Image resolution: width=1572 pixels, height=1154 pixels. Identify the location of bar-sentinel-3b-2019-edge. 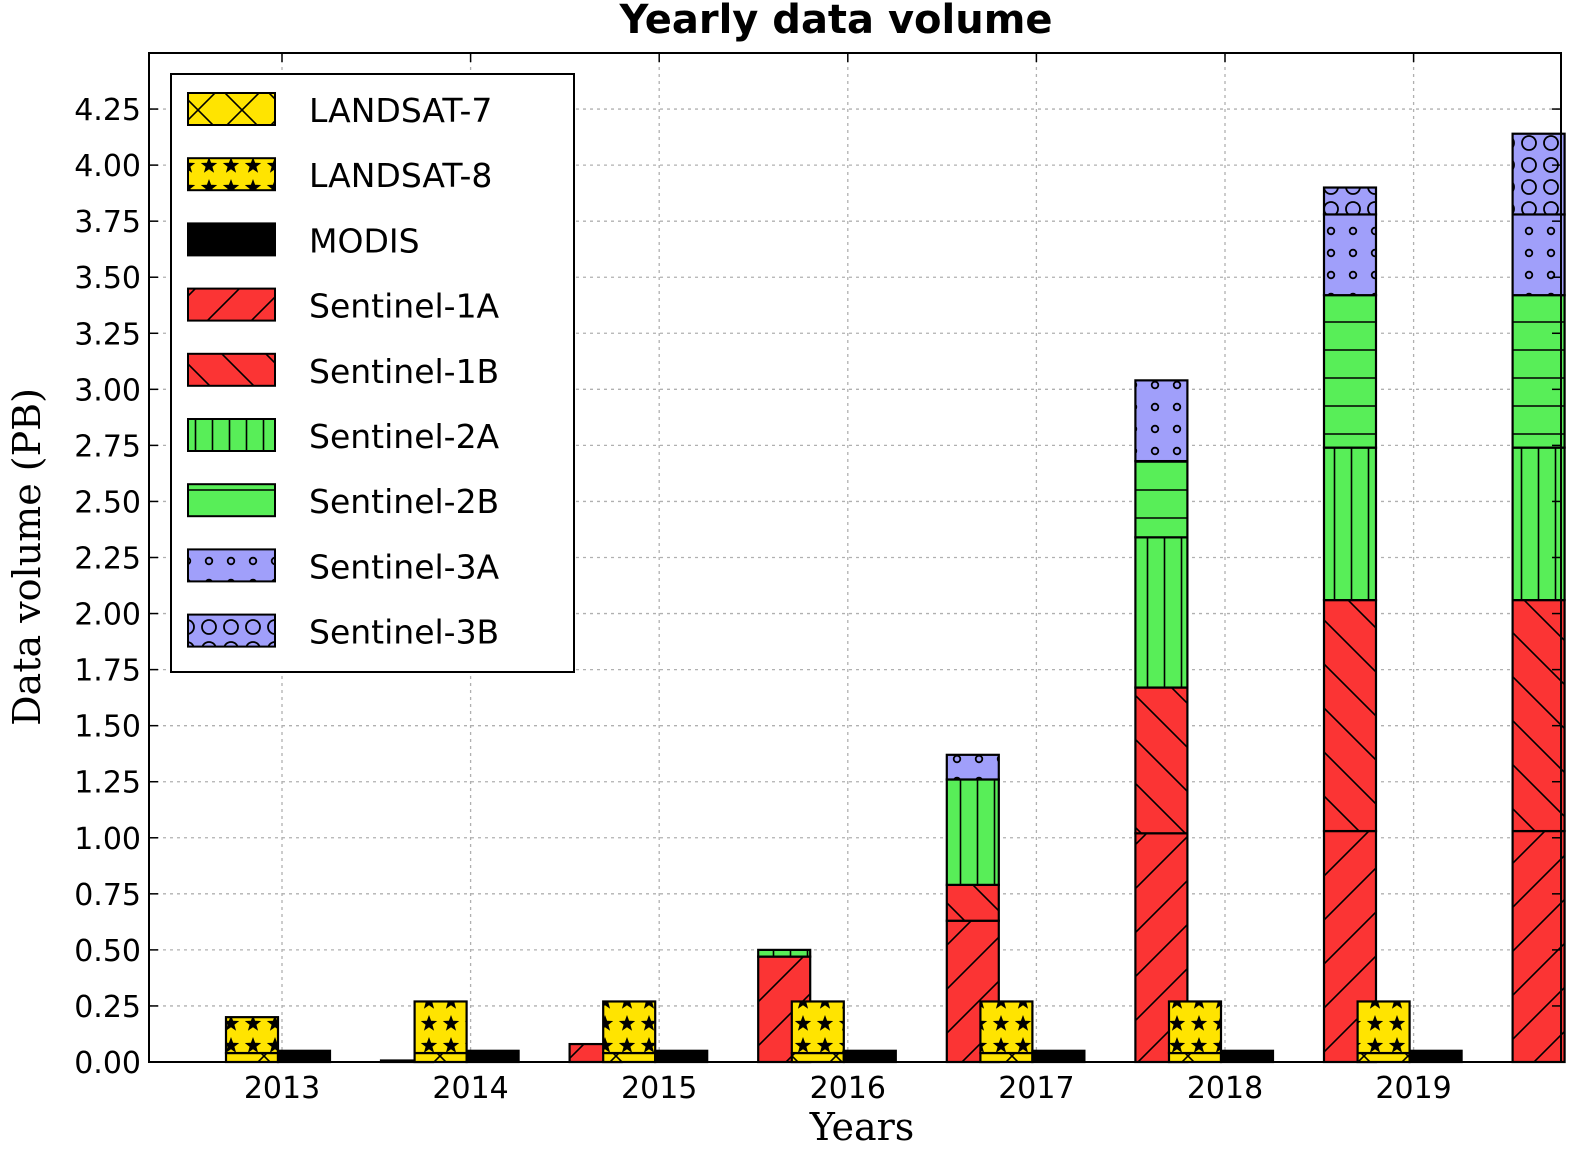
(1538, 174).